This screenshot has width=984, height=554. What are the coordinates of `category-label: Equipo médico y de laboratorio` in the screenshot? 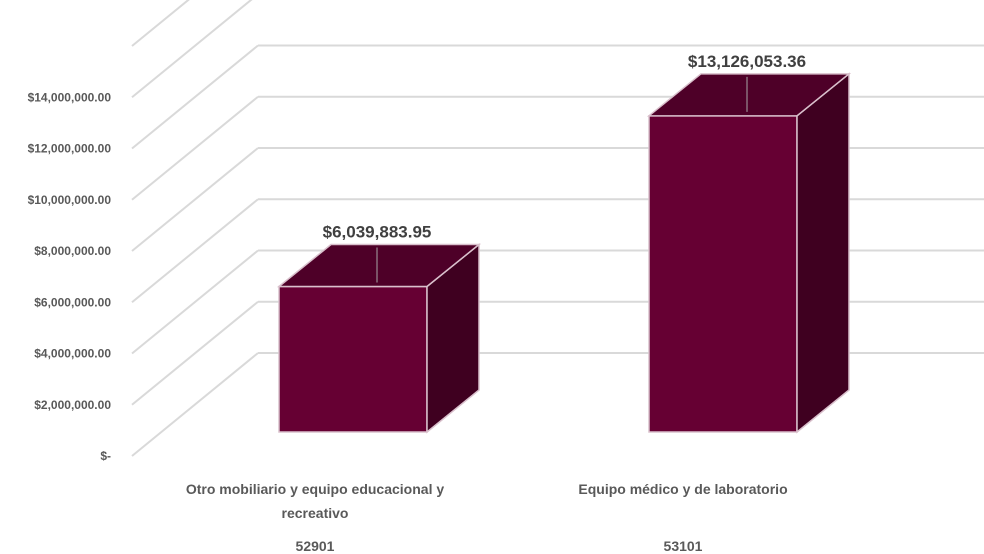 It's located at (682, 489).